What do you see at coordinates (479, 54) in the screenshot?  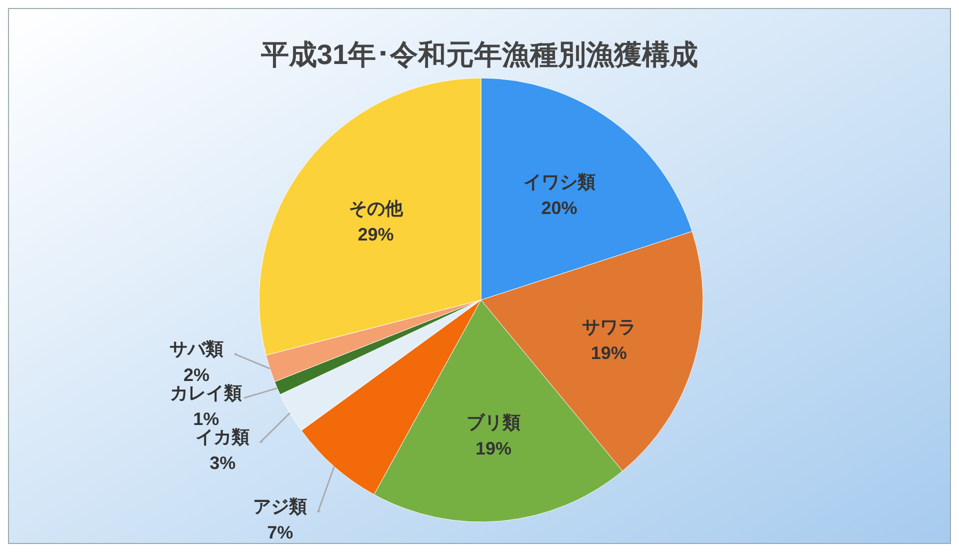 I see `chart-title: 平成31年･令和元年漁種別漁獲構成` at bounding box center [479, 54].